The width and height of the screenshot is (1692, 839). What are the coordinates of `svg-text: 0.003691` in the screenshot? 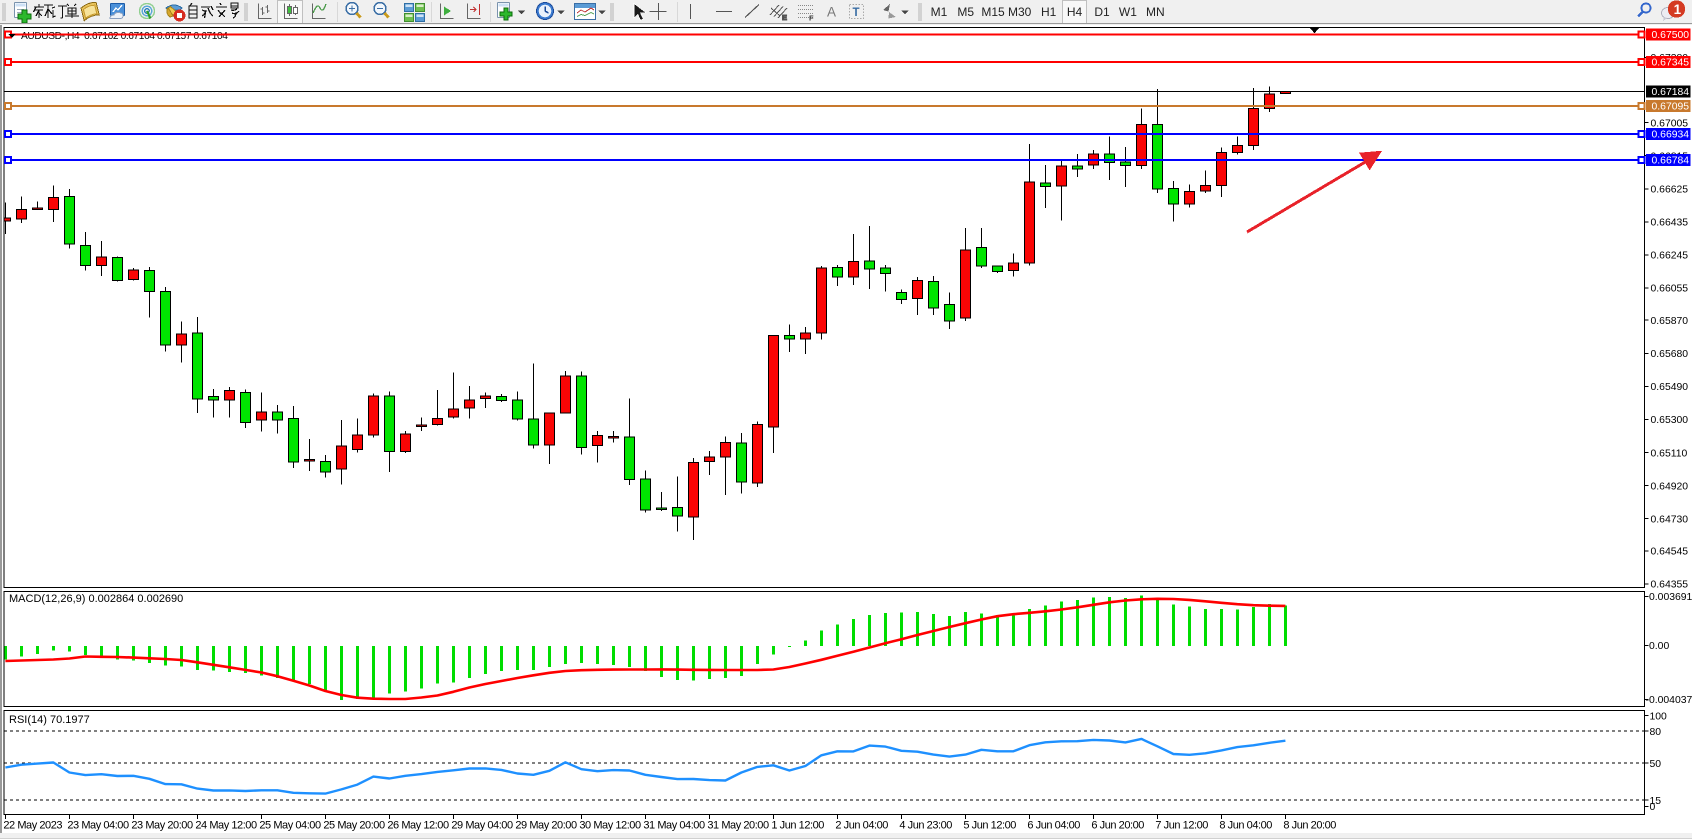 It's located at (1670, 597).